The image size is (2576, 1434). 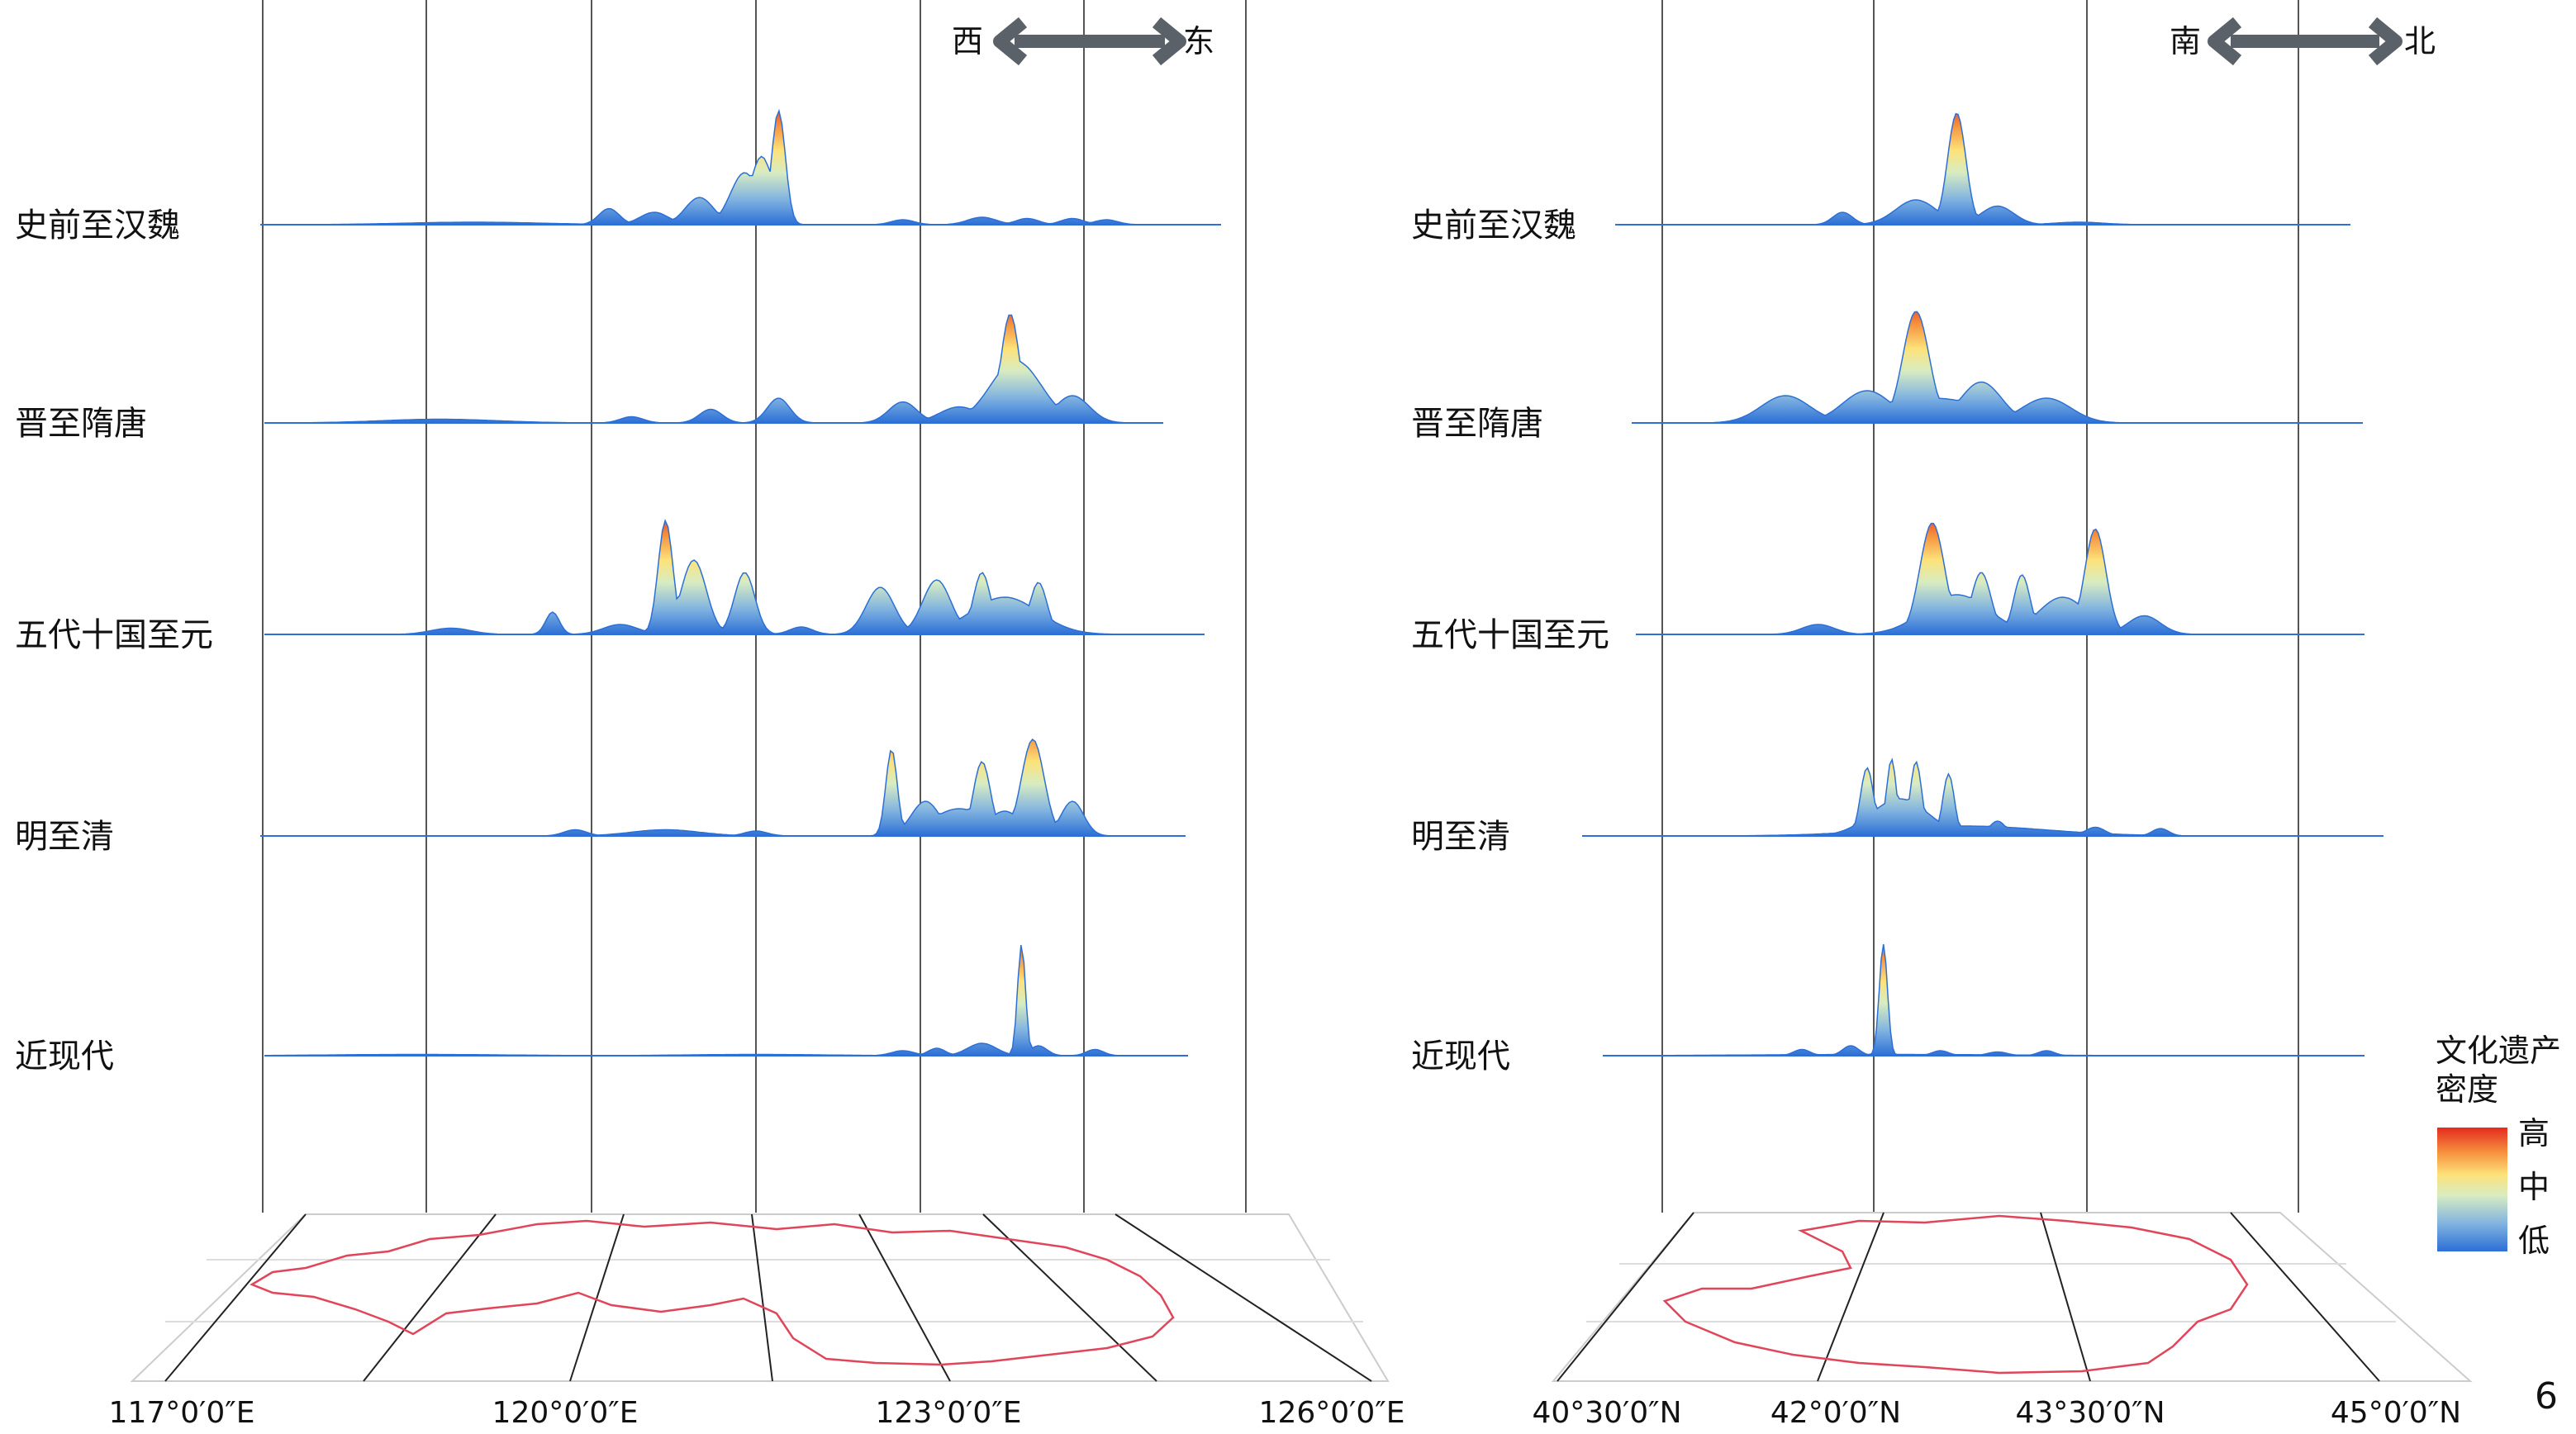 I want to click on axis-tick-label: 117°0′0″E, so click(x=182, y=1413).